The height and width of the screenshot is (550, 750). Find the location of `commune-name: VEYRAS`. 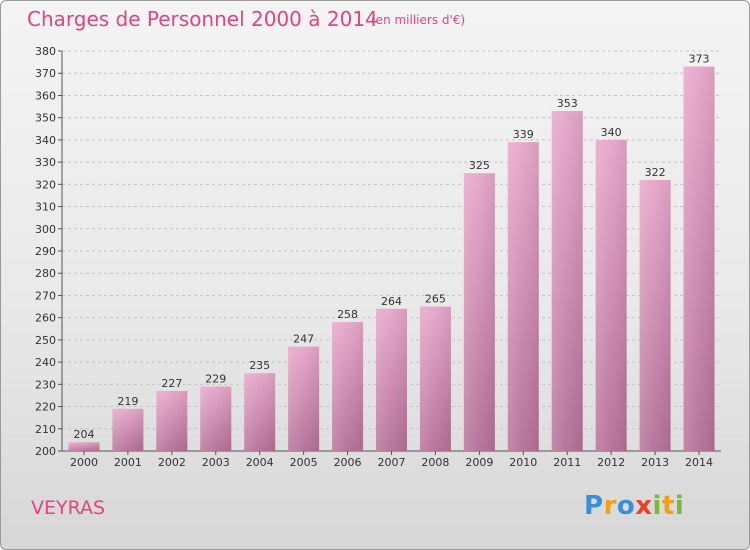

commune-name: VEYRAS is located at coordinates (68, 508).